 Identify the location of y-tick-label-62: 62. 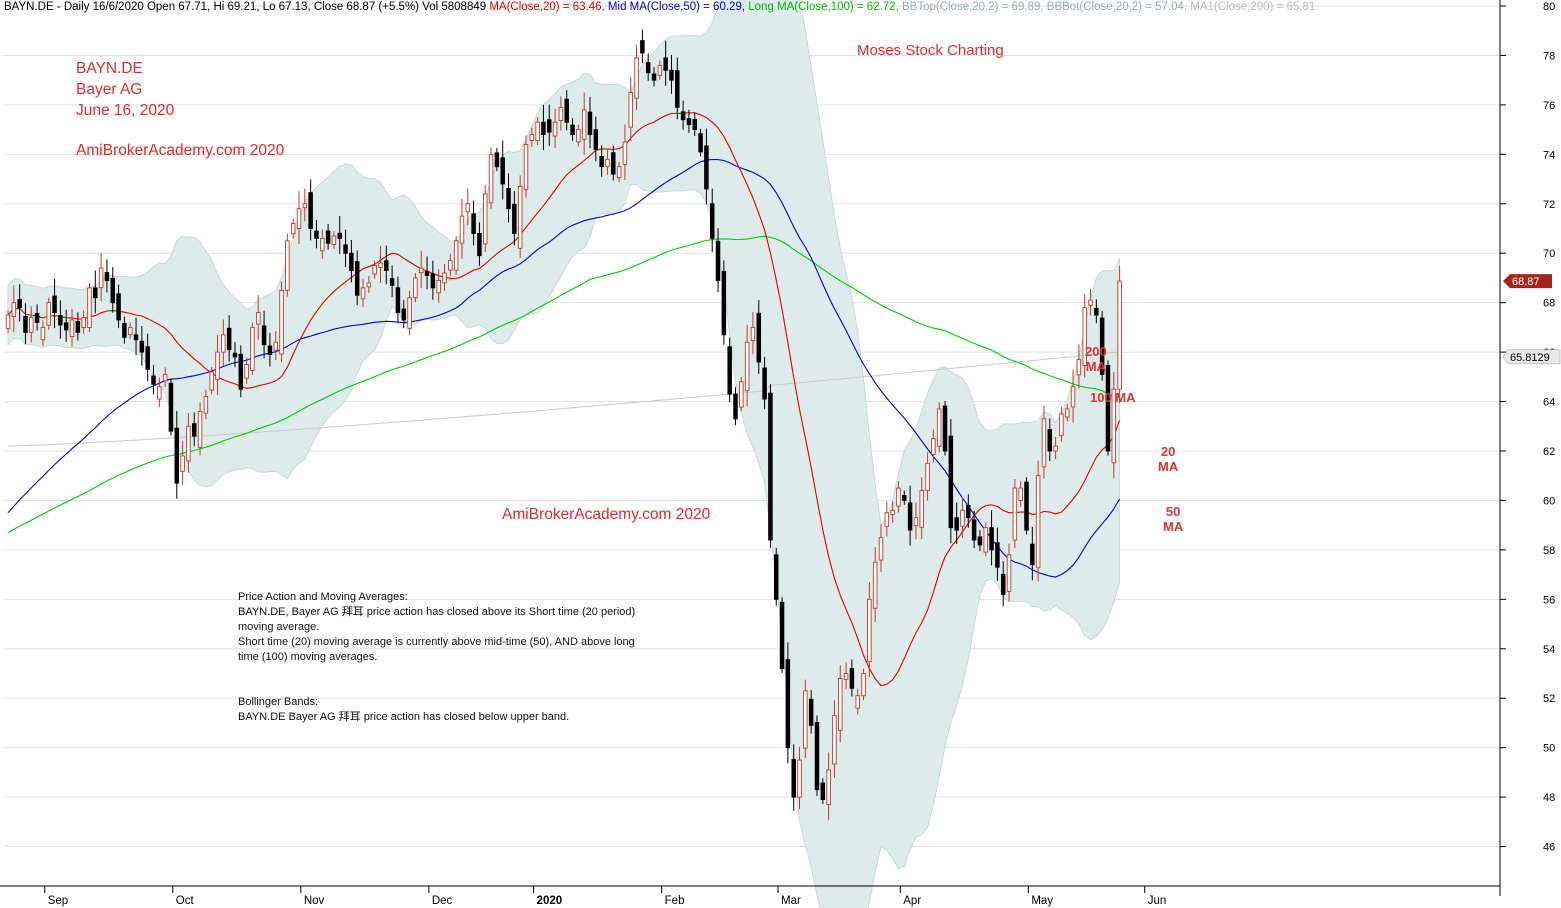
(1549, 452).